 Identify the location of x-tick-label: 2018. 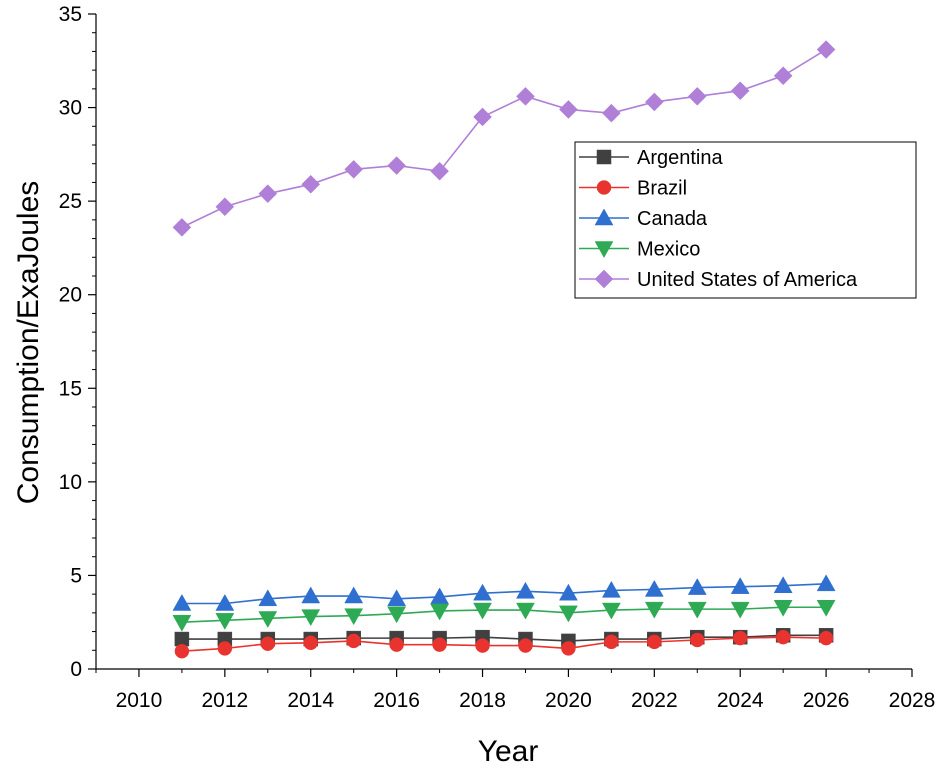
(482, 700).